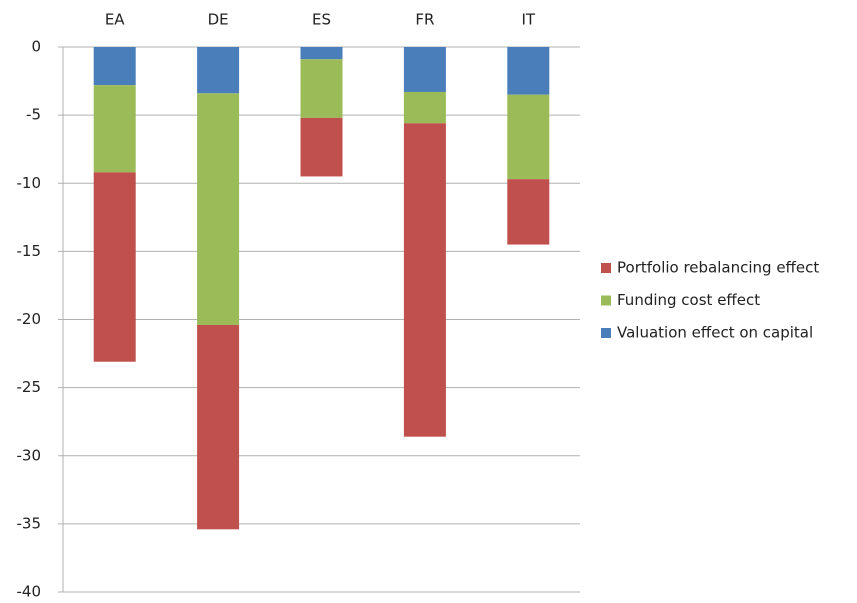 The height and width of the screenshot is (603, 857). What do you see at coordinates (29, 455) in the screenshot?
I see `y-tick-label: -30` at bounding box center [29, 455].